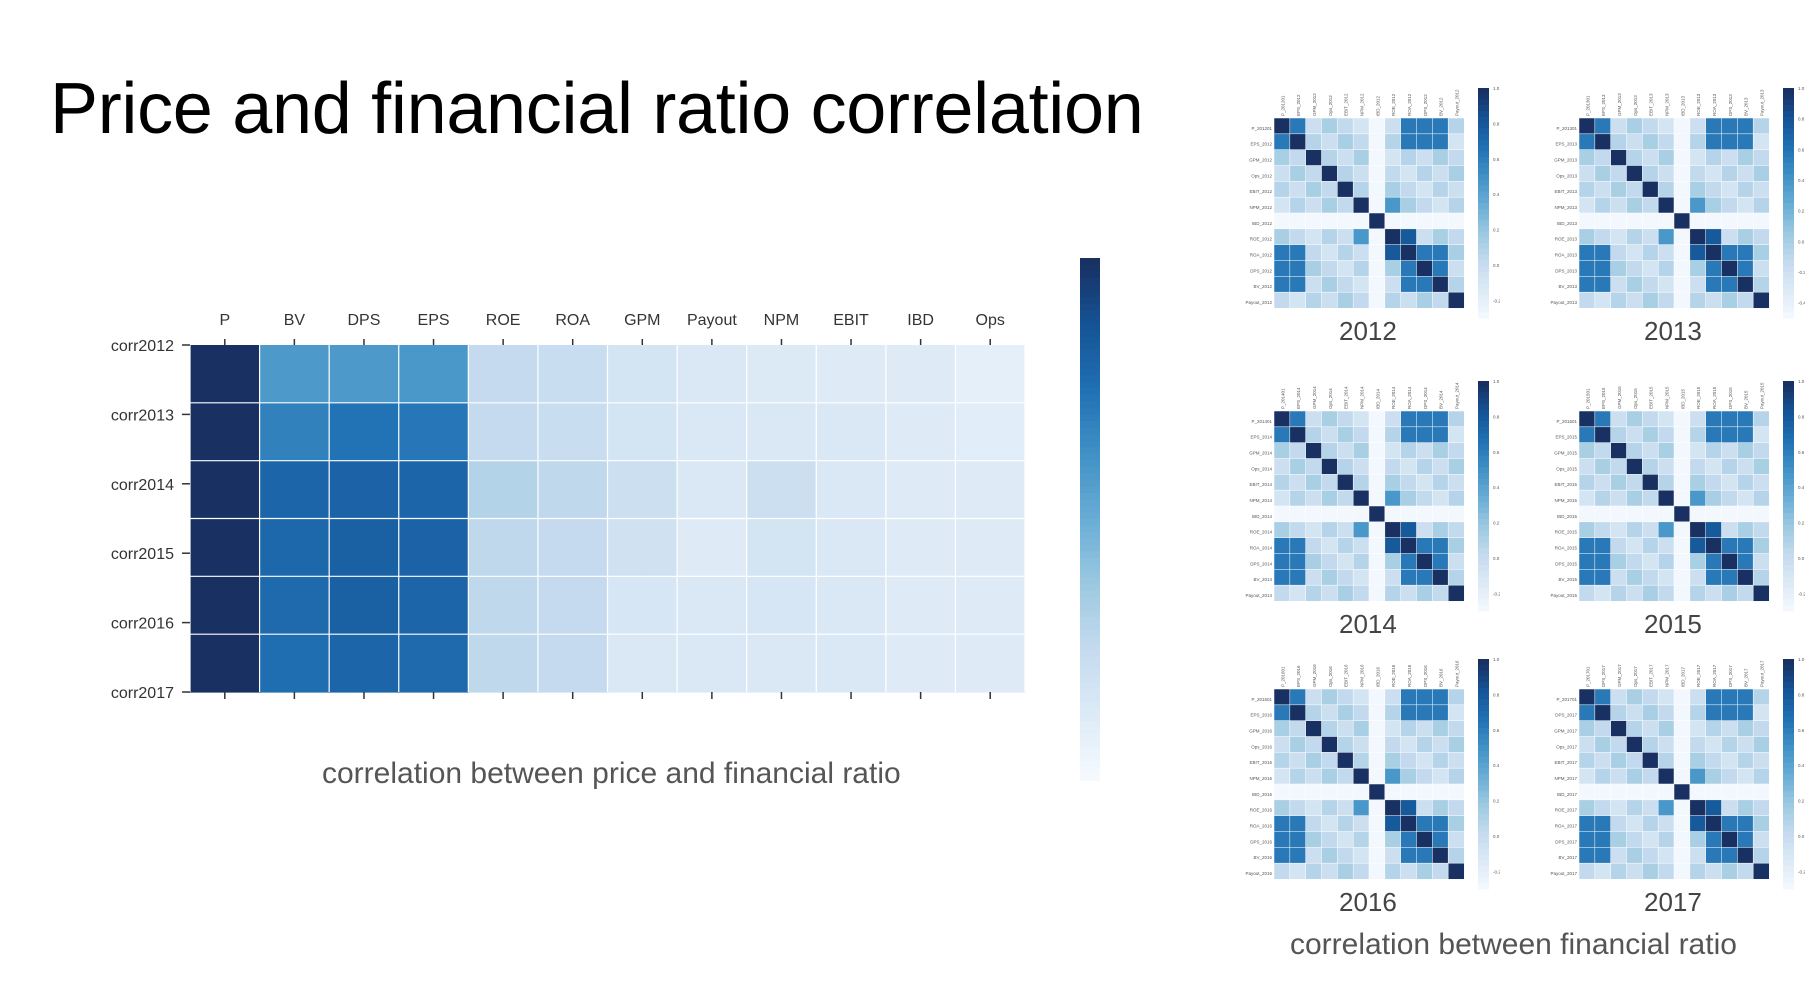  What do you see at coordinates (1261, 128) in the screenshot?
I see `thumb-row-label: P_201201` at bounding box center [1261, 128].